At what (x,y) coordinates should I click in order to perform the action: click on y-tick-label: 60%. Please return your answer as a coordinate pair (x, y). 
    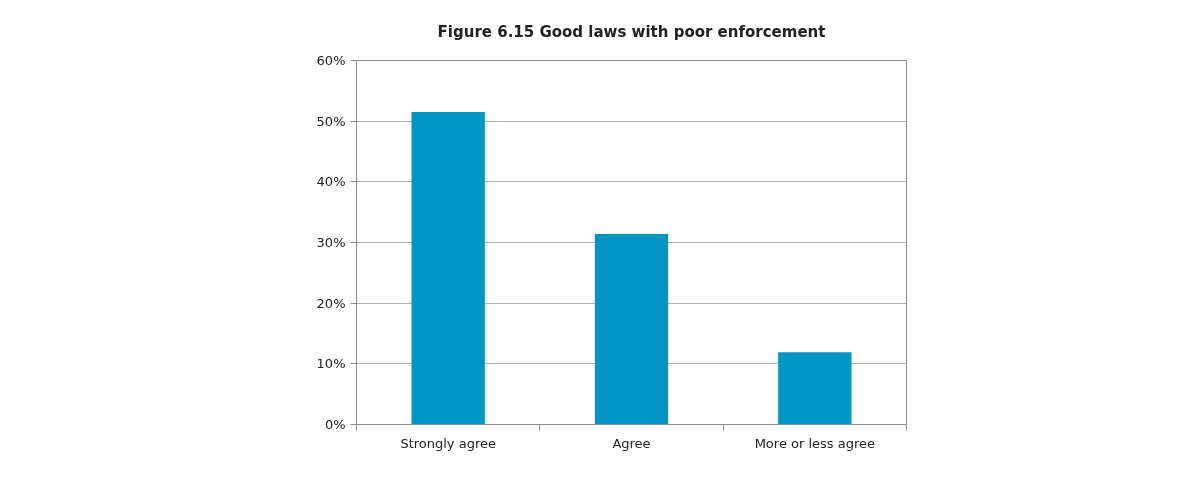
    Looking at the image, I should click on (331, 60).